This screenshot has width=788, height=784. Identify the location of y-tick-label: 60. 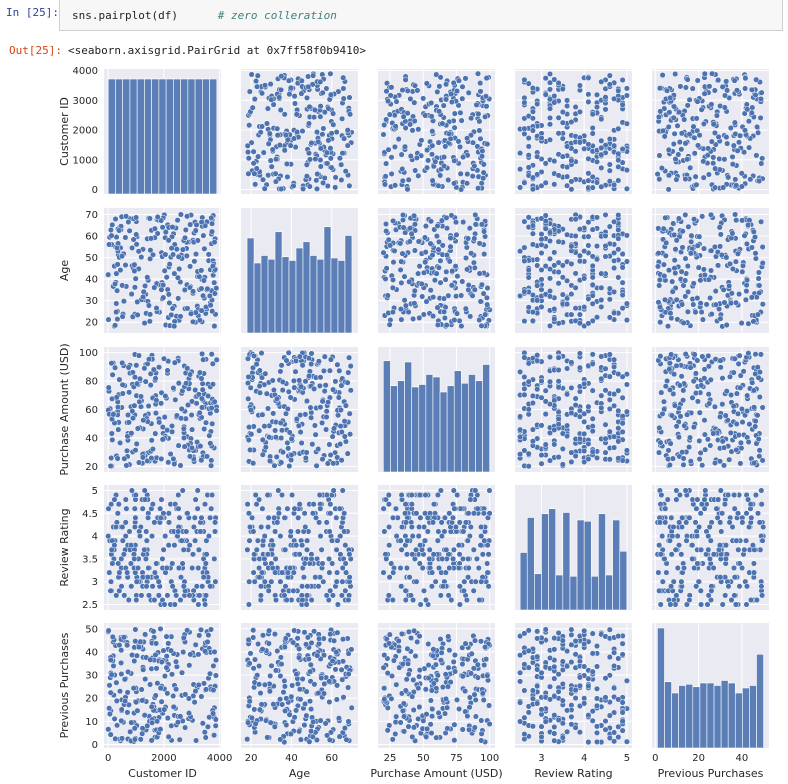
(91, 410).